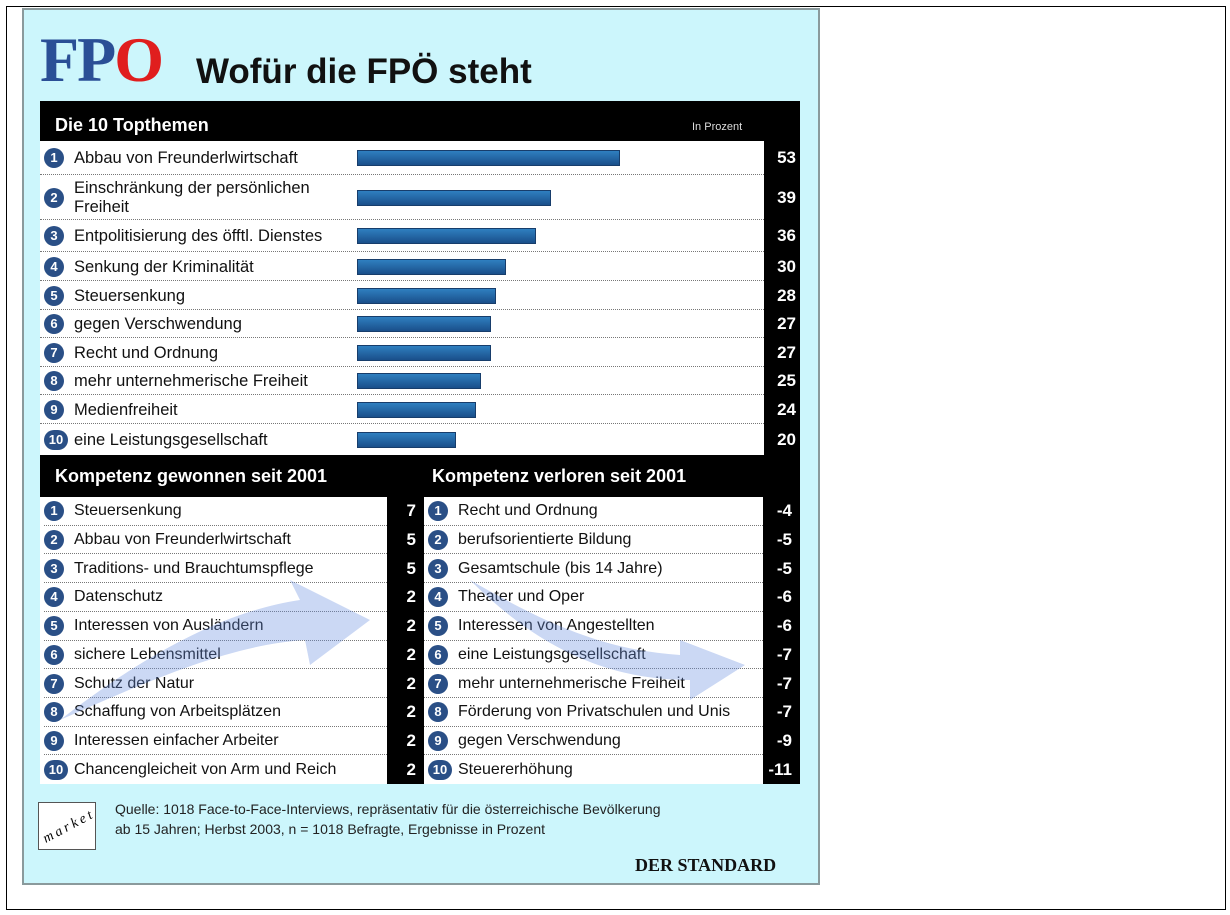 The height and width of the screenshot is (915, 1230). I want to click on value-label: 53, so click(786, 157).